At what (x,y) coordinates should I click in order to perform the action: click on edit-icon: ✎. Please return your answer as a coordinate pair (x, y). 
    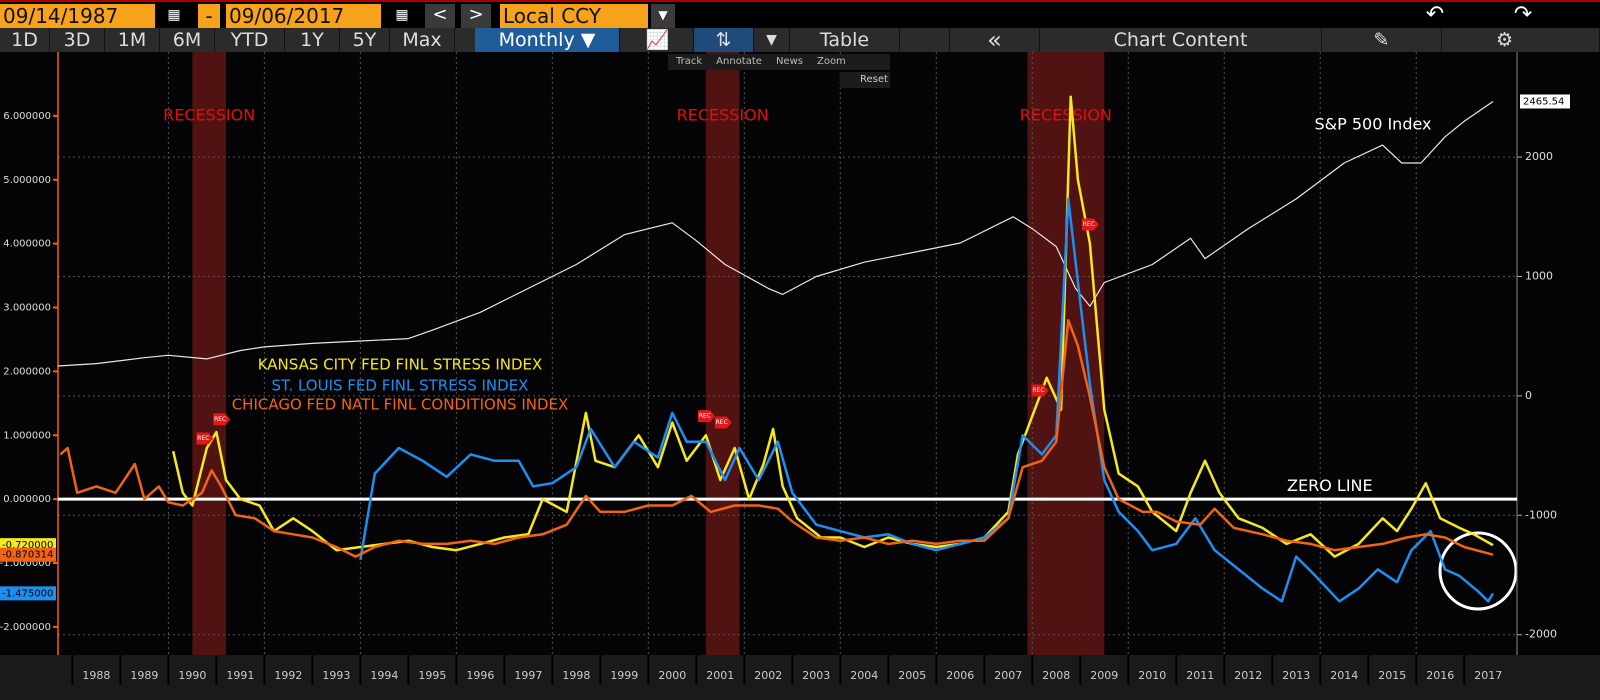
    Looking at the image, I should click on (1382, 40).